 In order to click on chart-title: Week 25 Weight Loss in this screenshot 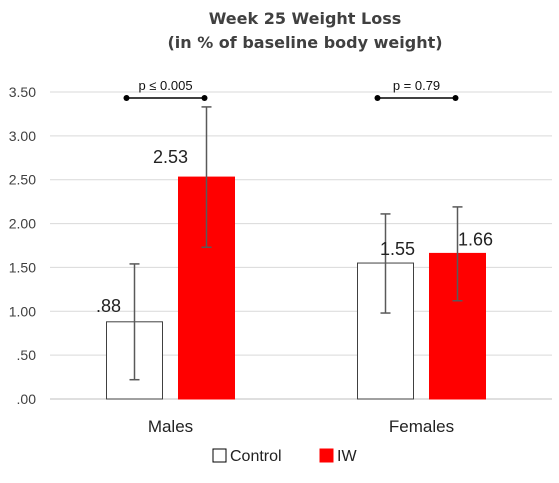, I will do `click(305, 18)`.